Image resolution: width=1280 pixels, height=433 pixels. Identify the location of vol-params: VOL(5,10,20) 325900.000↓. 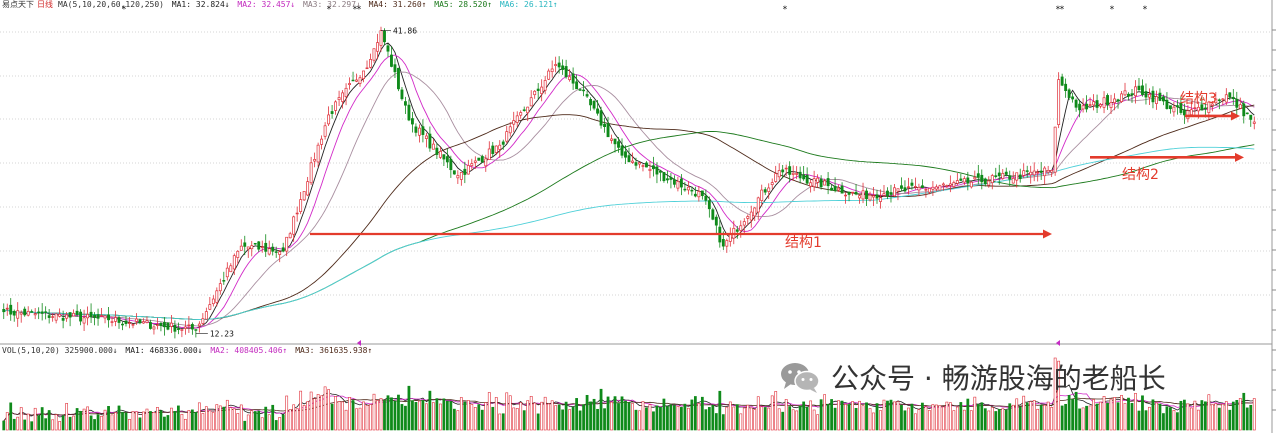
(60, 350).